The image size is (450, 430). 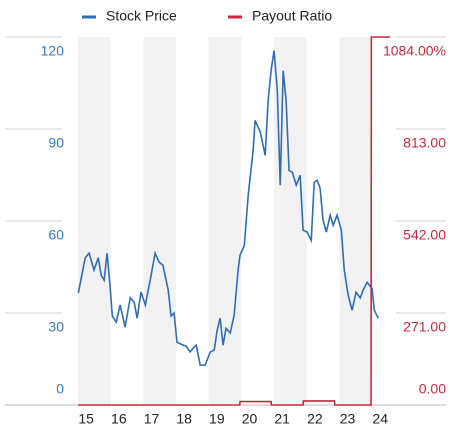 What do you see at coordinates (56, 327) in the screenshot?
I see `y-tick-label: 30` at bounding box center [56, 327].